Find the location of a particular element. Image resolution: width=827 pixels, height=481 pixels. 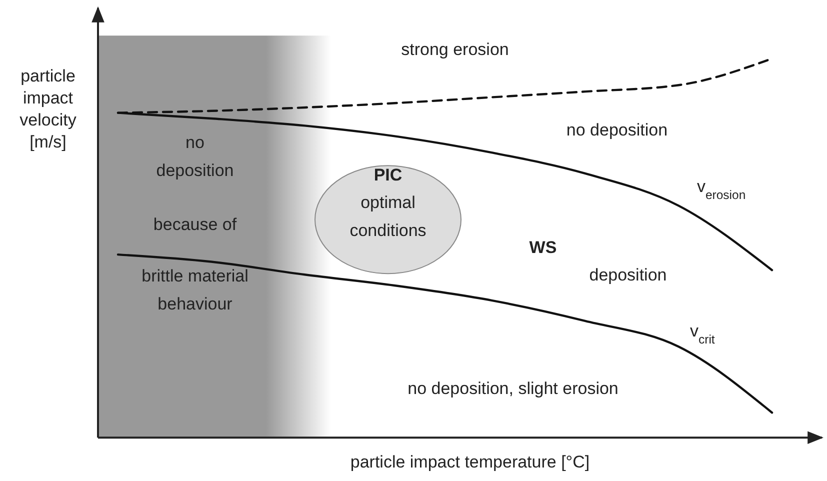

x-axis-title: particle impact temperature [°C] is located at coordinates (470, 462).